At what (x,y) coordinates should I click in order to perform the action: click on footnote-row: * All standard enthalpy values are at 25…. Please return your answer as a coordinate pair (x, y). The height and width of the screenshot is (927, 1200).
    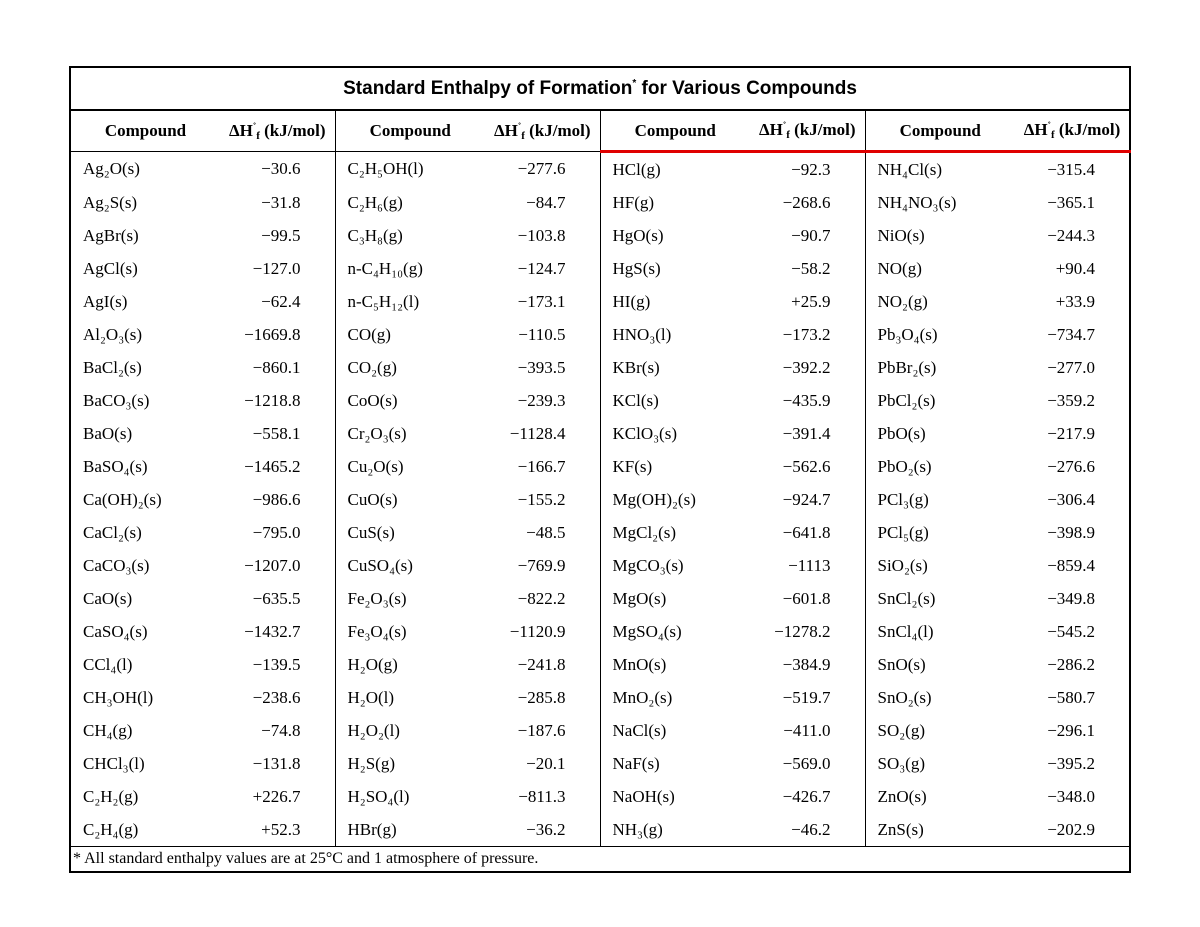
    Looking at the image, I should click on (600, 859).